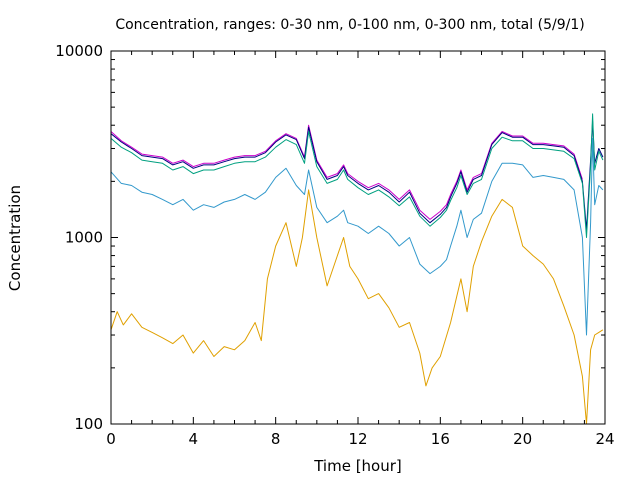  What do you see at coordinates (194, 439) in the screenshot?
I see `x-tick-label-1: 4` at bounding box center [194, 439].